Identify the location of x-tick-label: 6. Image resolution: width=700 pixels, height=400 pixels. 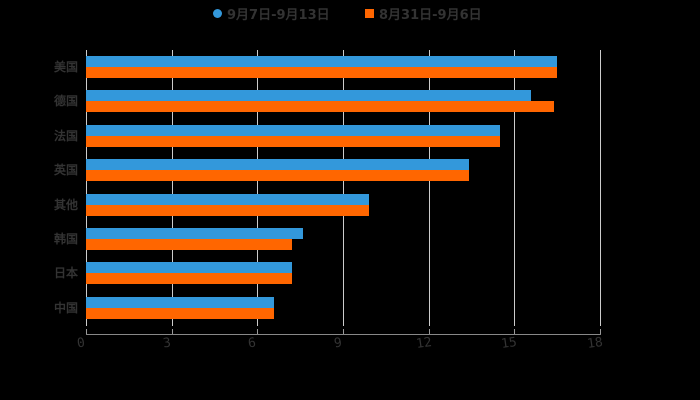
(252, 343).